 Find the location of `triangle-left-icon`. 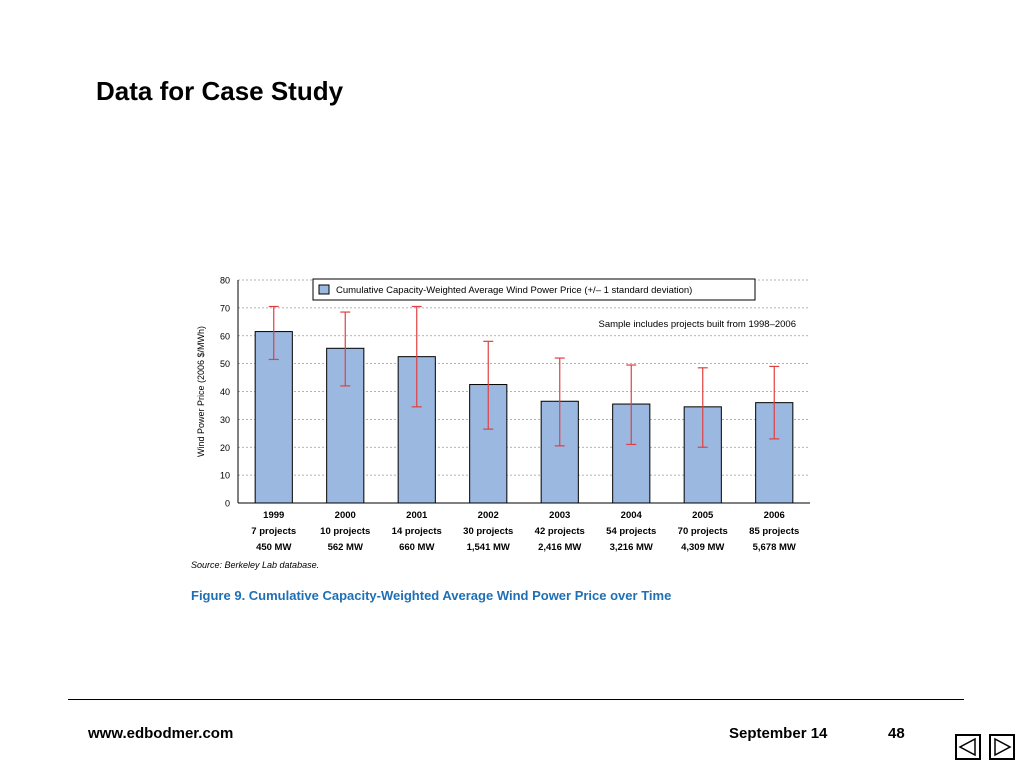

triangle-left-icon is located at coordinates (967, 747).